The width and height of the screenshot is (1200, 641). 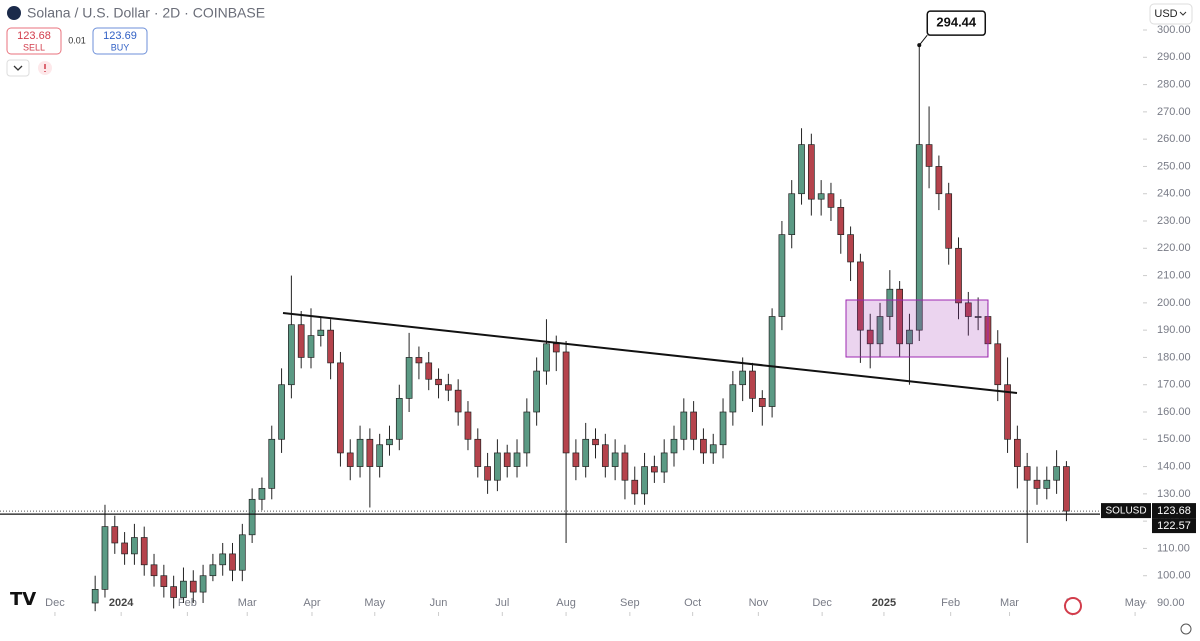 I want to click on collapse-button, so click(x=18, y=68).